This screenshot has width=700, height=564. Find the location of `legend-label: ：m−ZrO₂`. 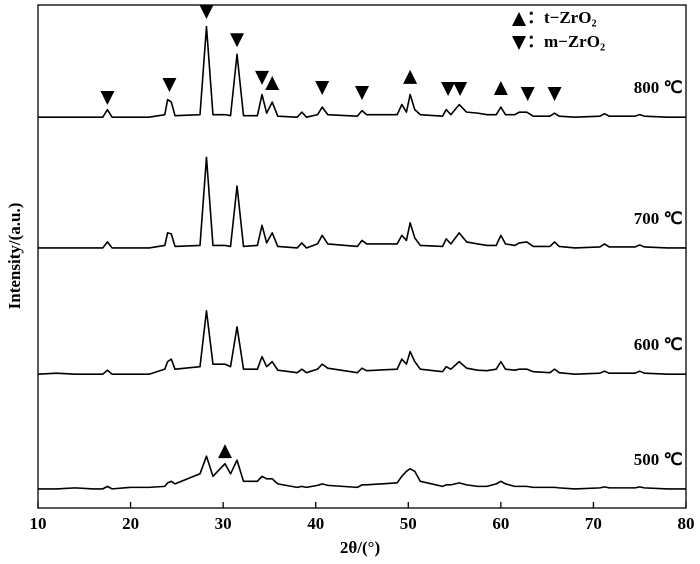

legend-label: ：m−ZrO₂ is located at coordinates (566, 41).